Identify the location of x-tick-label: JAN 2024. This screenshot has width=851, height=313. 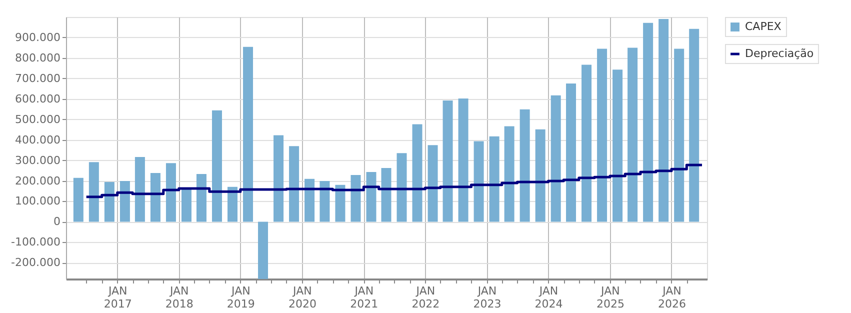
(548, 297).